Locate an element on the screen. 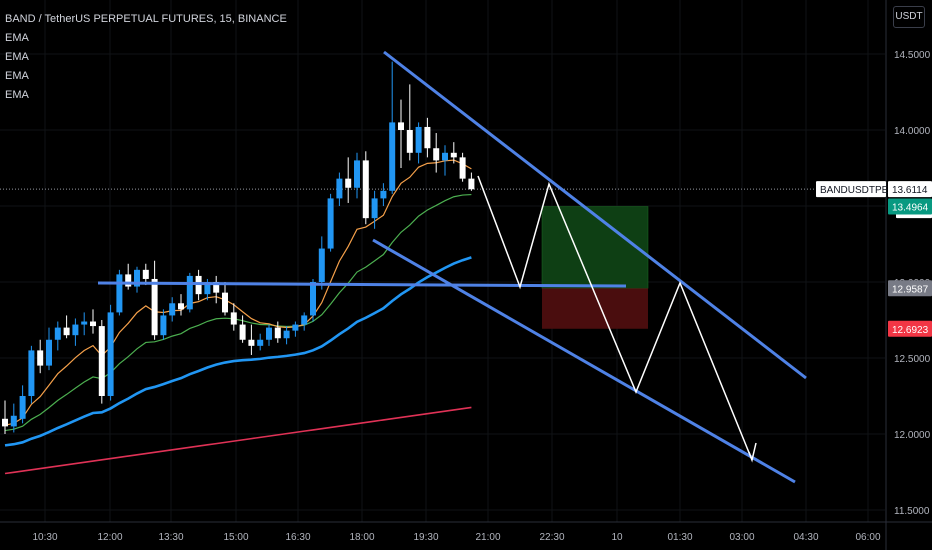 The height and width of the screenshot is (550, 932). symbol-price-label-text: BANDUSDTPERP is located at coordinates (861, 190).